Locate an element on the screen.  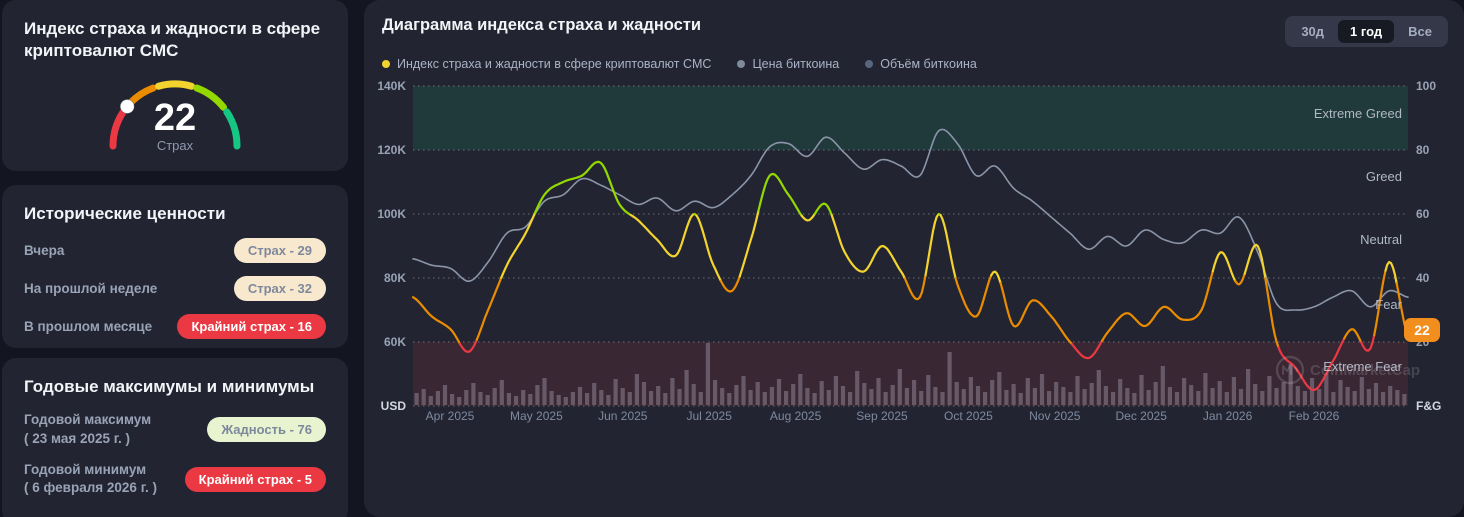
current-fng-badge is located at coordinates (1422, 330).